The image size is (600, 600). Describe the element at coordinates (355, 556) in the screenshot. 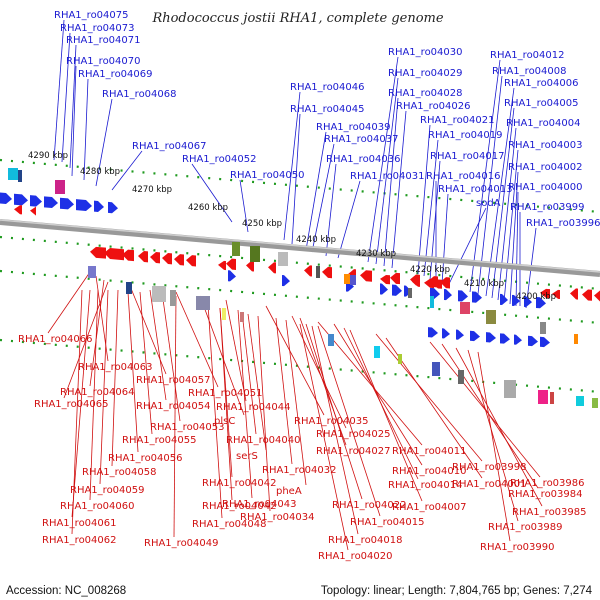

I see `reverse-gene-label: RHA1_ro04020` at that location.